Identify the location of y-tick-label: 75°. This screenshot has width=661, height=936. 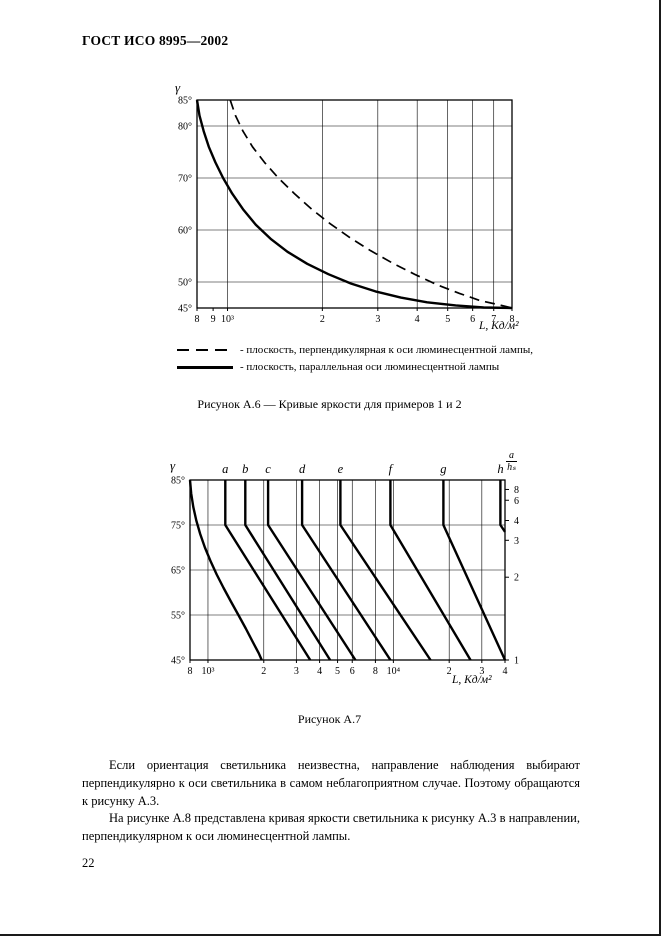
(178, 526).